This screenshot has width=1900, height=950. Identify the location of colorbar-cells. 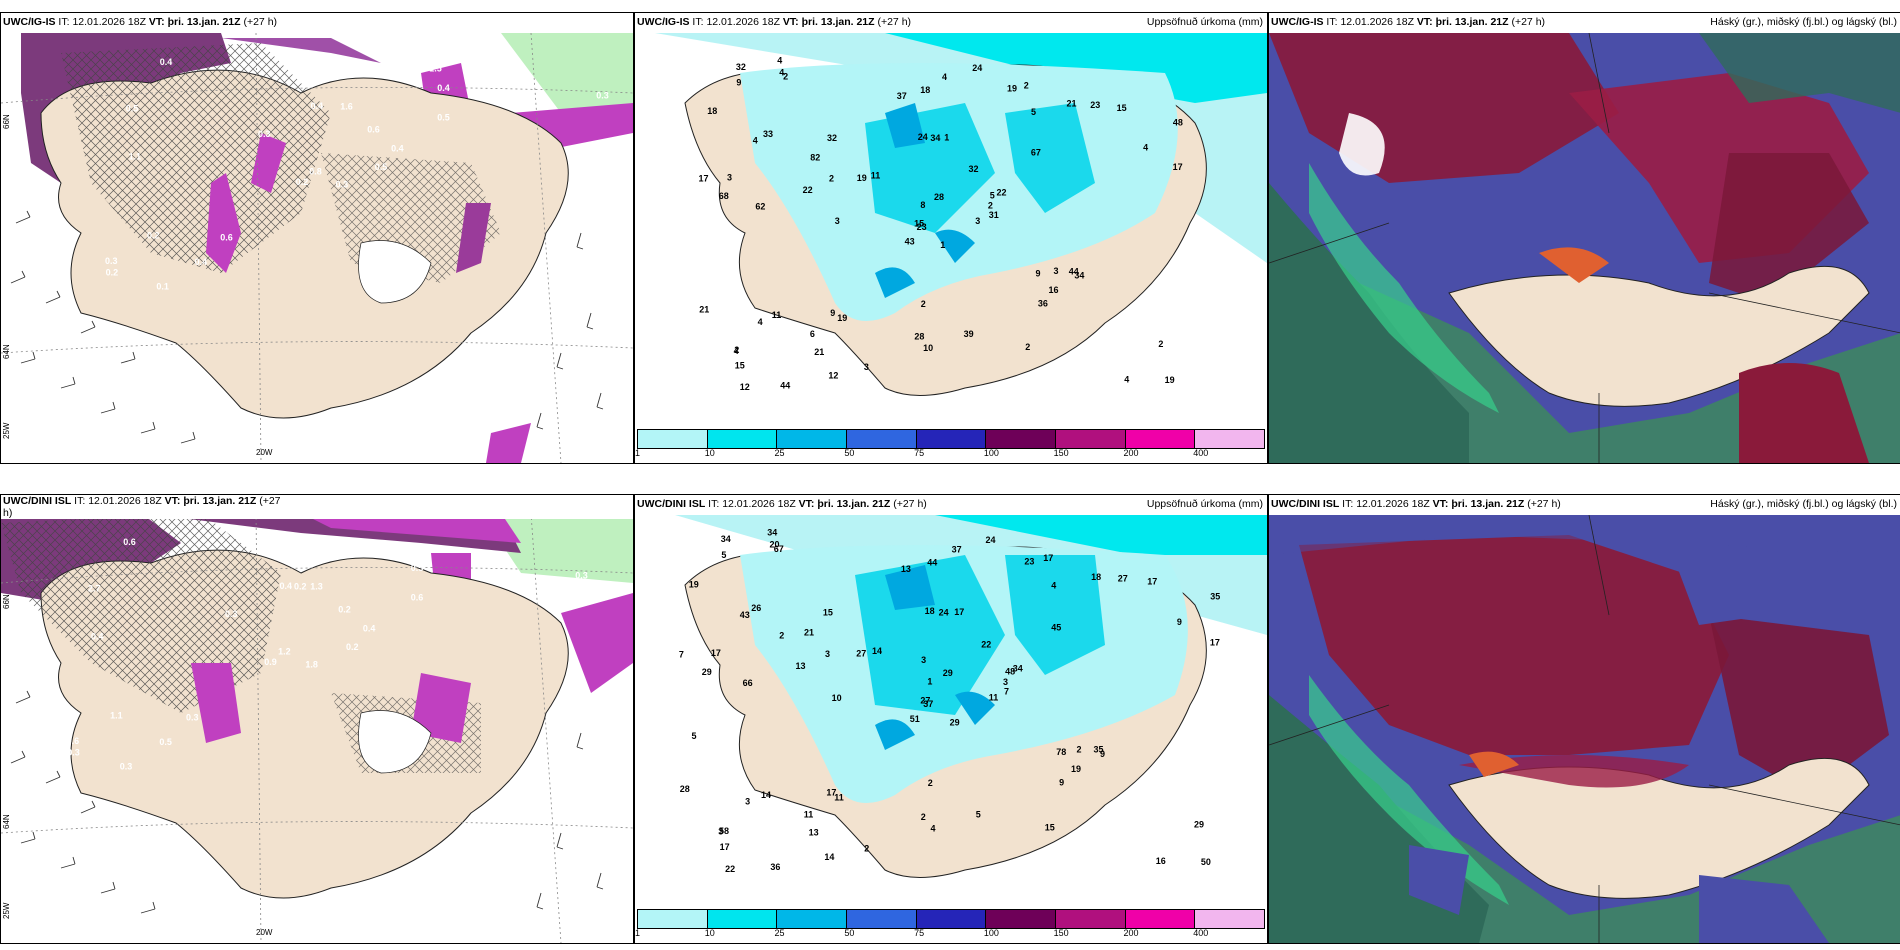
(951, 439).